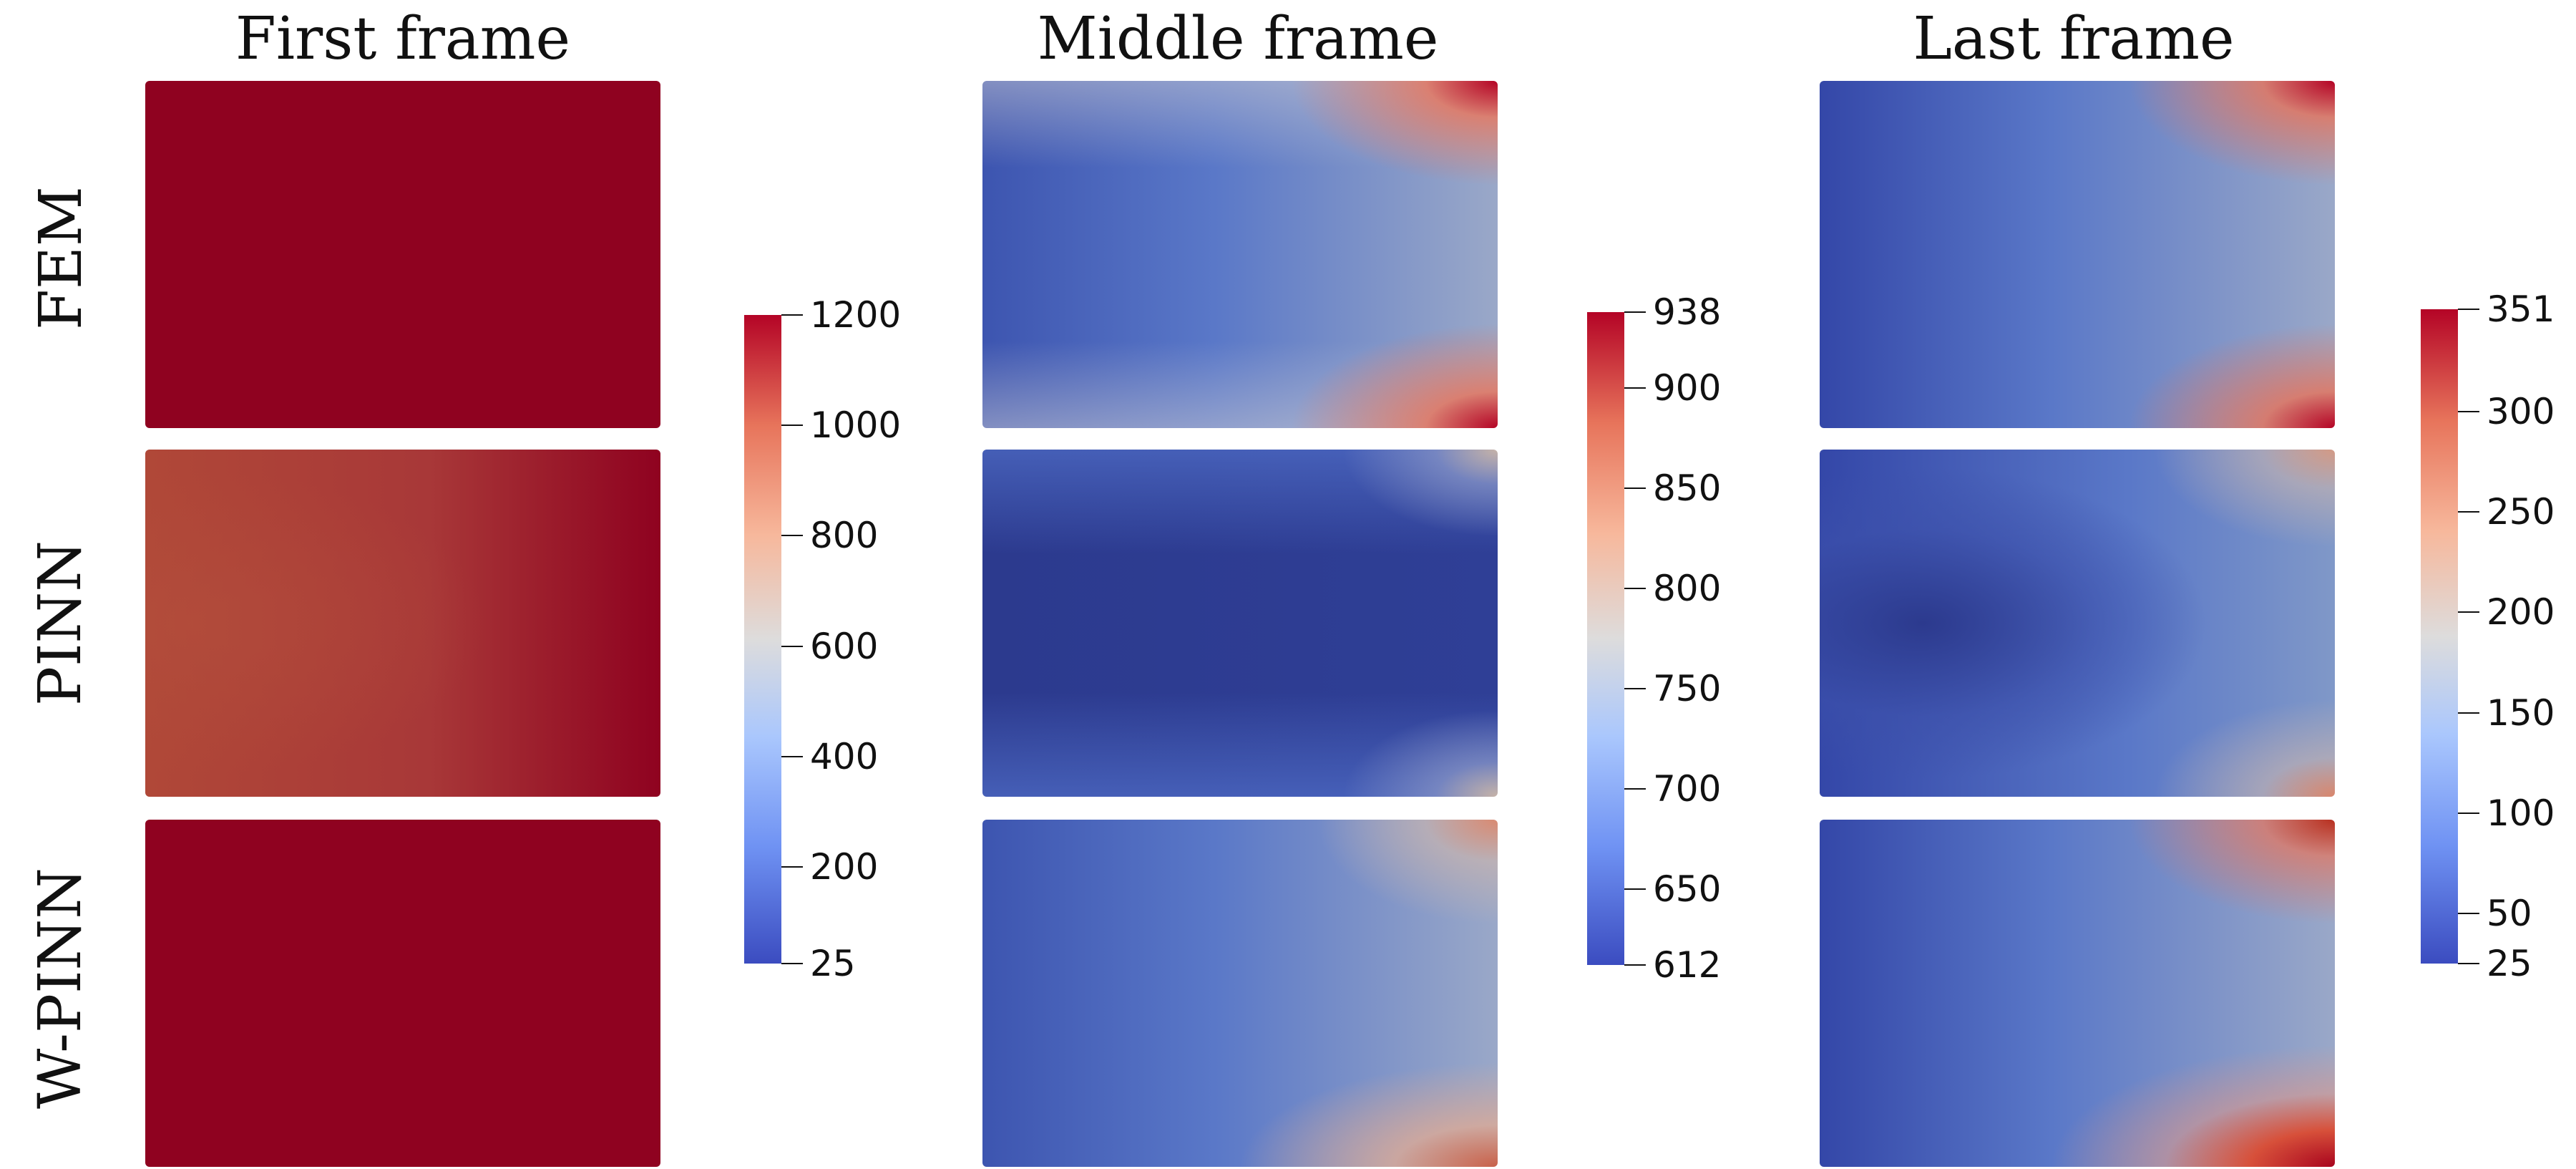 The image size is (2576, 1169). I want to click on colorbar-tick-label: 1200, so click(856, 315).